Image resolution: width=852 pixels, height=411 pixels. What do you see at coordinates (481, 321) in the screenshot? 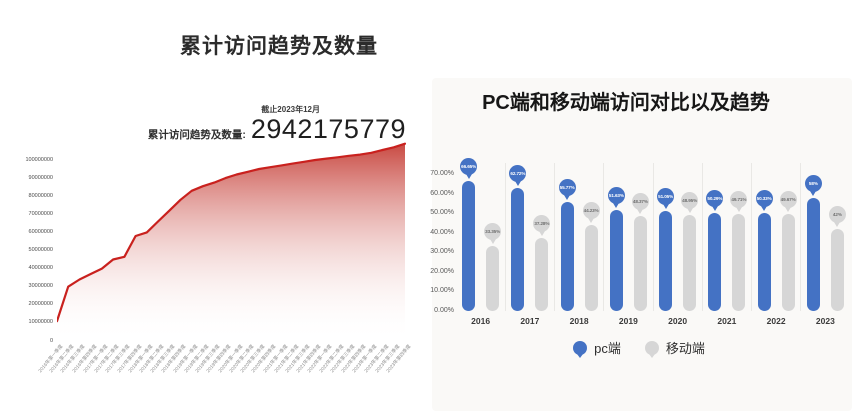
I see `year-label-2016: 2016` at bounding box center [481, 321].